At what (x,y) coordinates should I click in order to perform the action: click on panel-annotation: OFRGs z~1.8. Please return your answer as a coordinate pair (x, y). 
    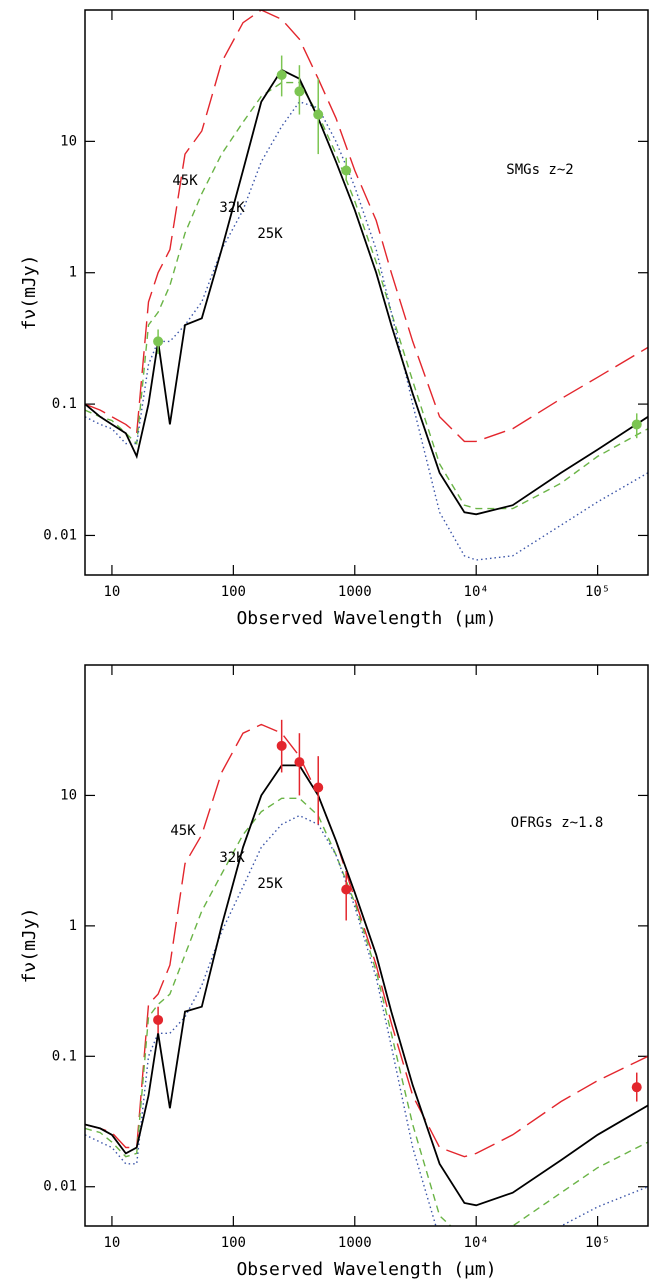
    Looking at the image, I should click on (557, 823).